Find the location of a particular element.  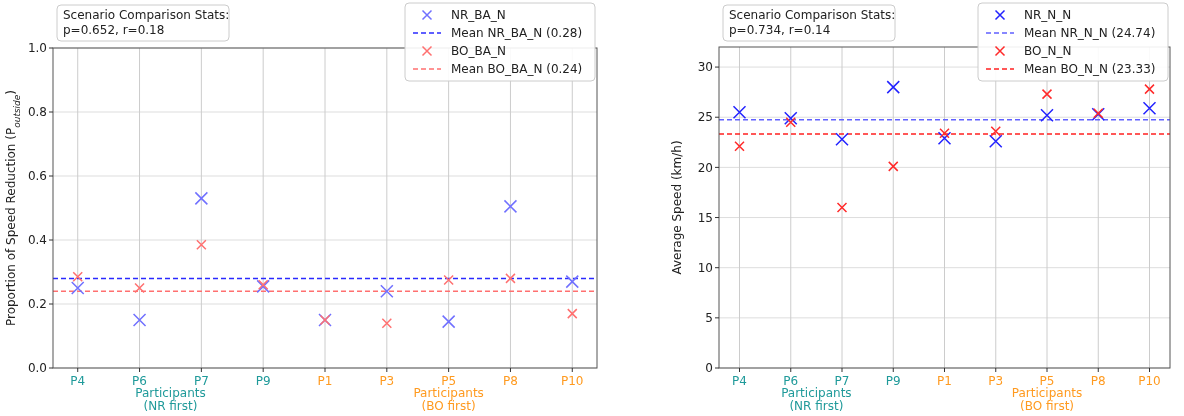

legend-label: BO_BA_N is located at coordinates (478, 51).